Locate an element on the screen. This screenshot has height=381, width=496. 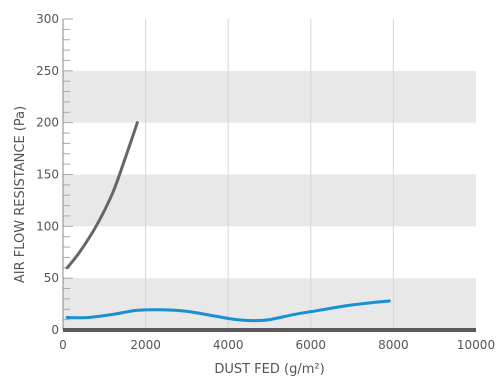
y-tick-labels: 0 50 100 150 200 250 300 is located at coordinates (47, 174).